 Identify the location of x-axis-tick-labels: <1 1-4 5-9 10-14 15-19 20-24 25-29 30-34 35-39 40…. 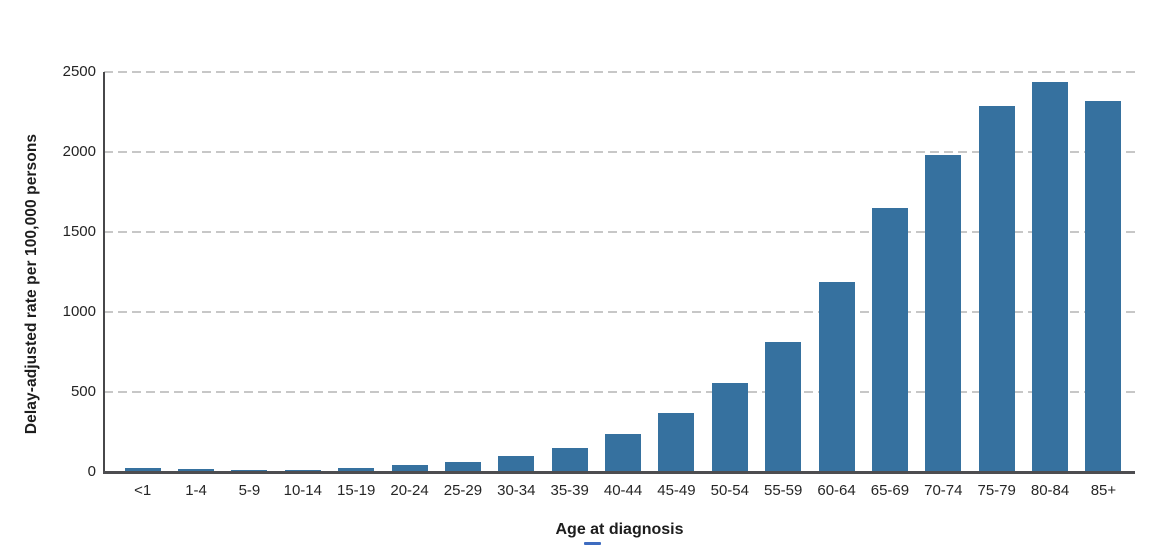
(619, 490).